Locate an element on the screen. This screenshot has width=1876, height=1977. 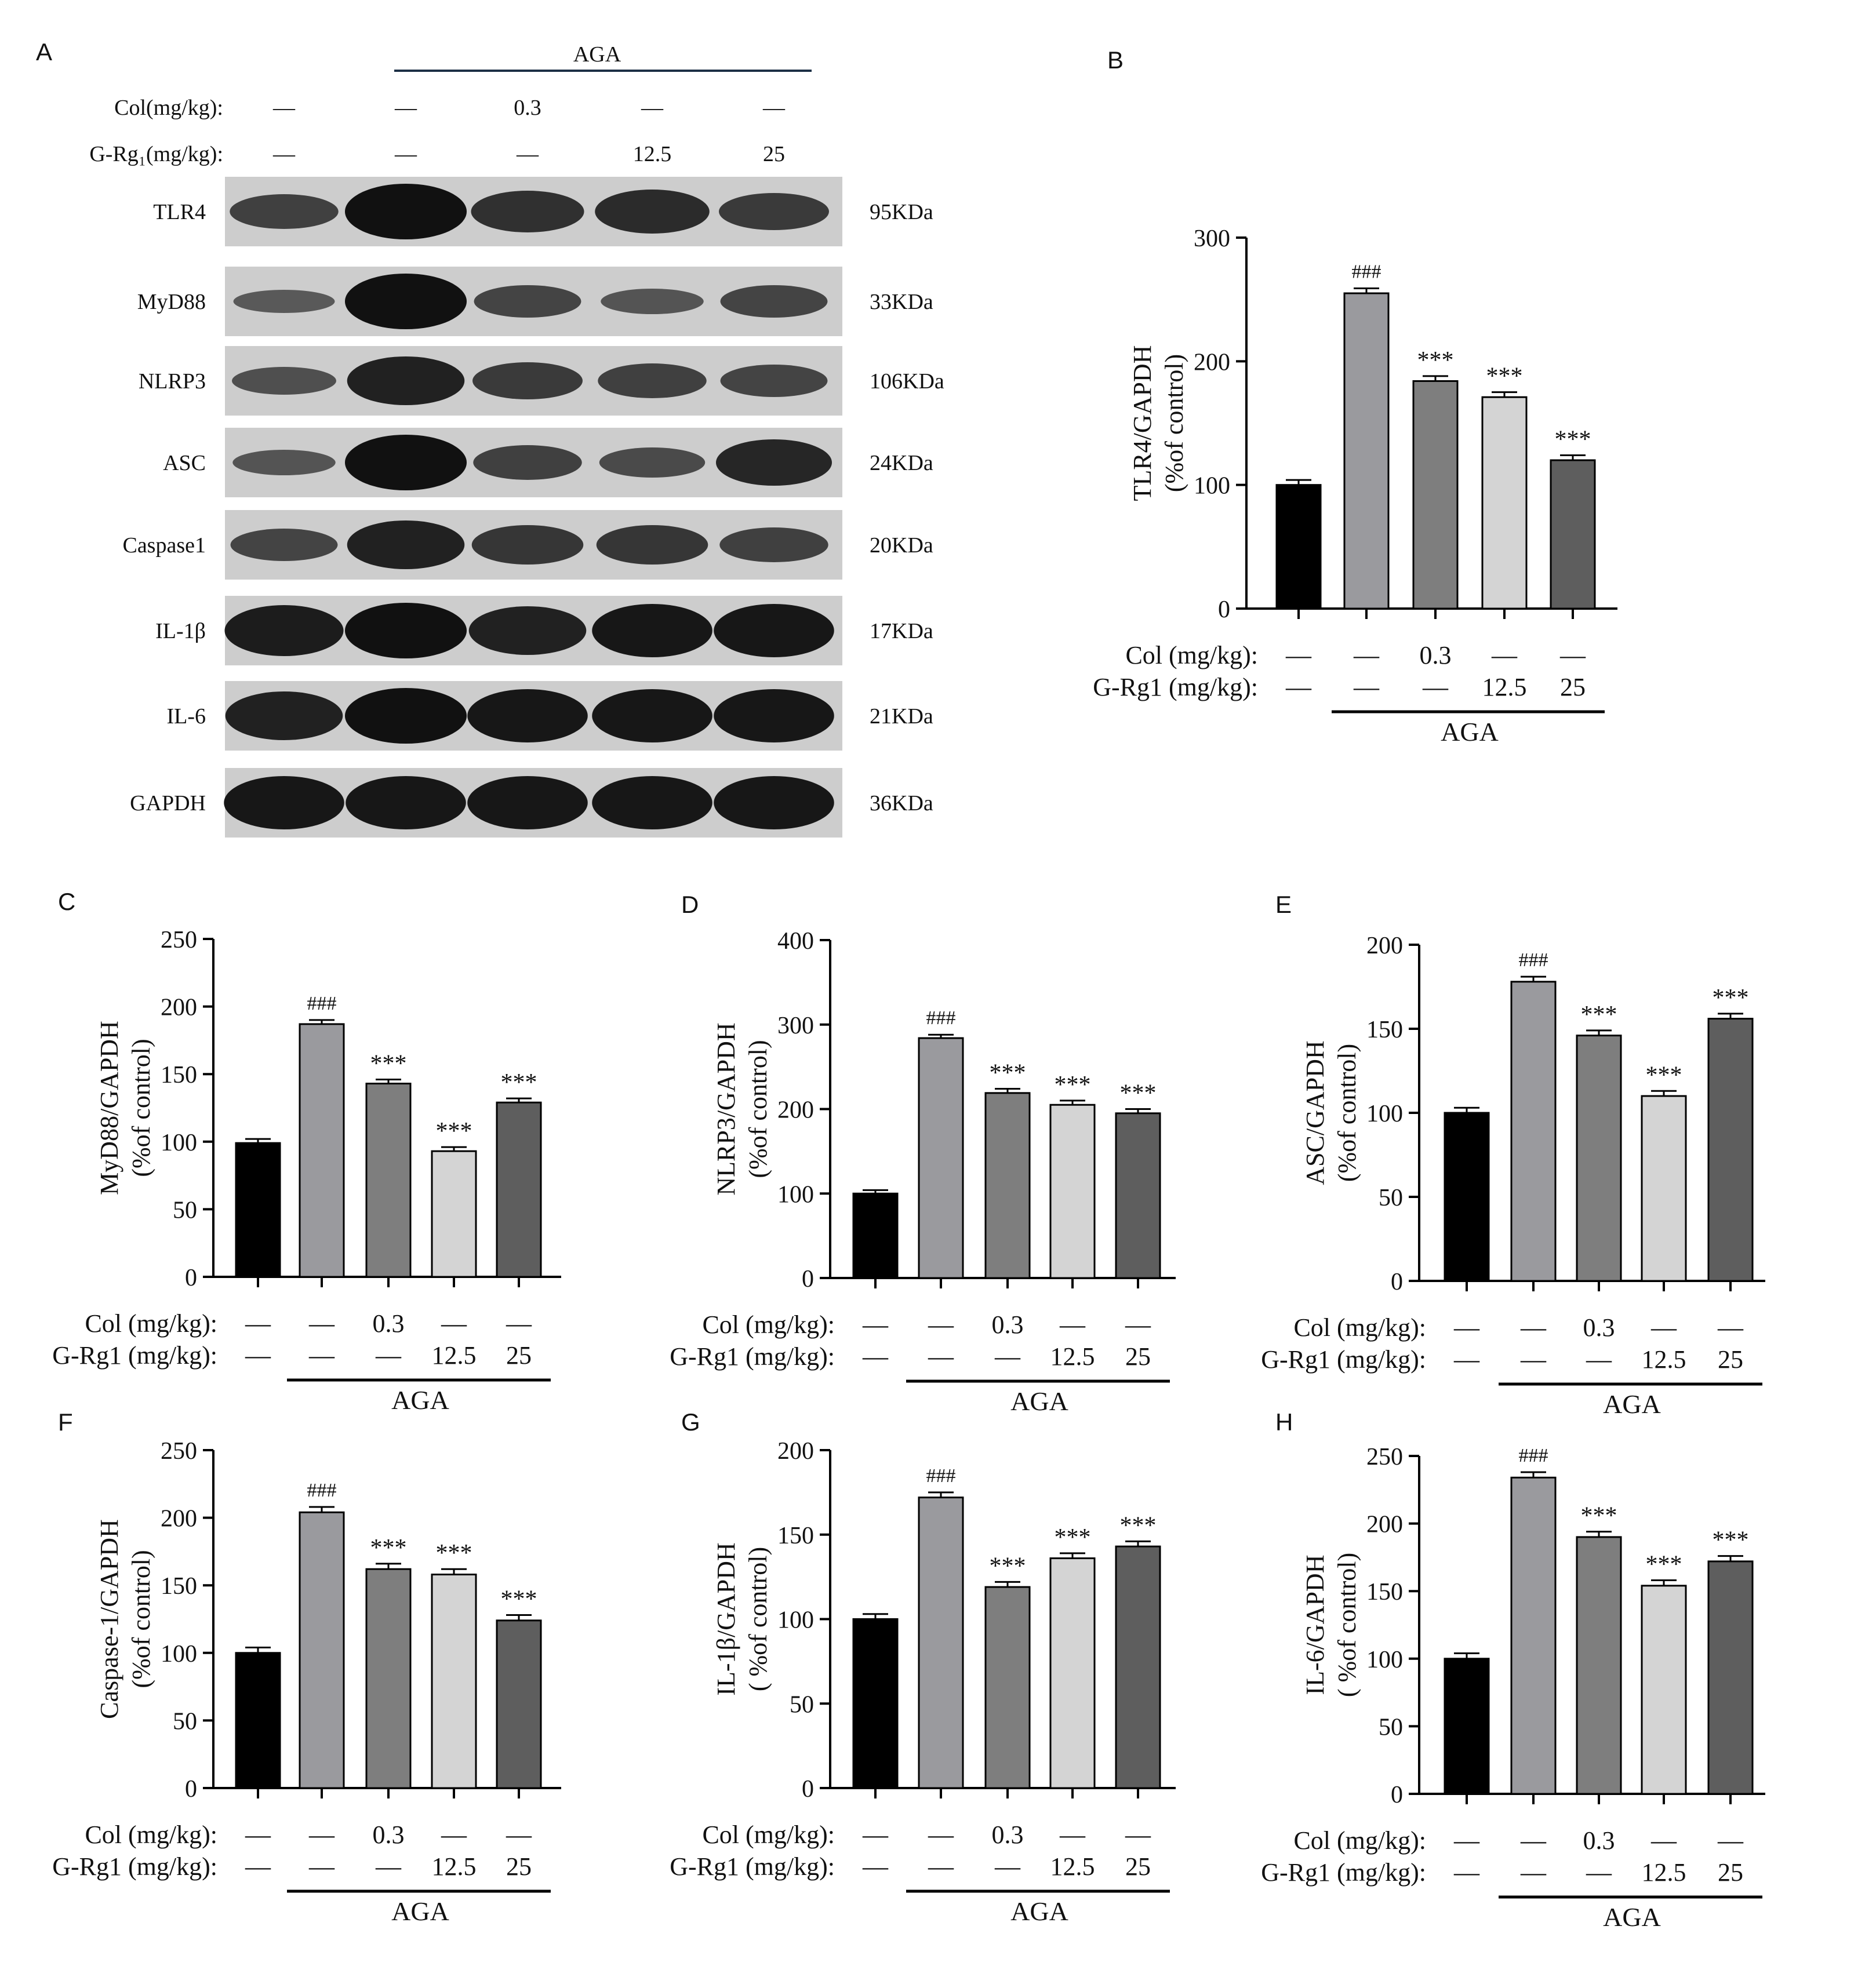
significance-label: ### is located at coordinates (322, 1003).